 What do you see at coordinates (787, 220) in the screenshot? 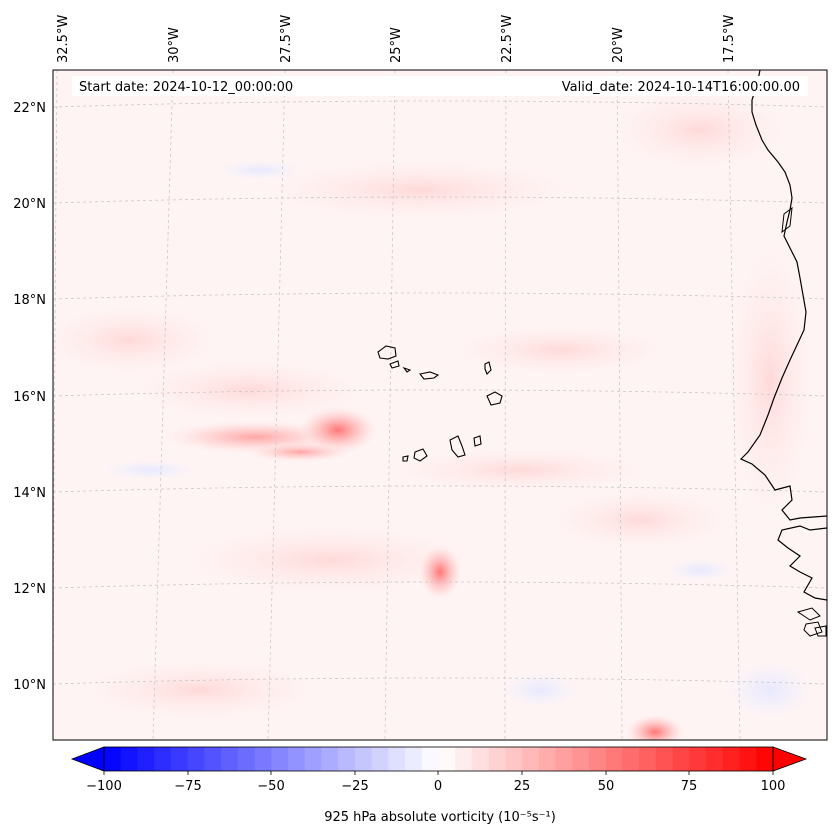
I see `coastal-inlet` at bounding box center [787, 220].